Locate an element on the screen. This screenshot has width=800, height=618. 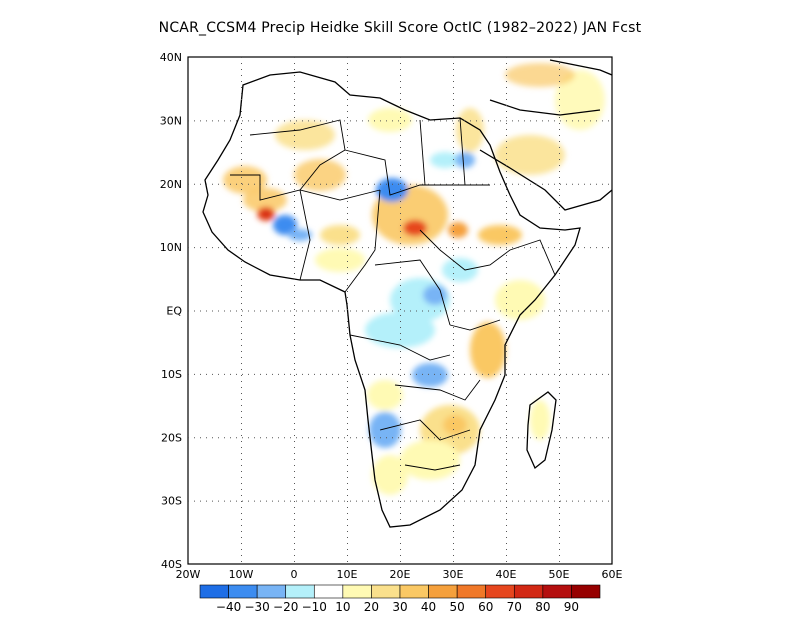
lat-tick-label: 10S is located at coordinates (171, 374).